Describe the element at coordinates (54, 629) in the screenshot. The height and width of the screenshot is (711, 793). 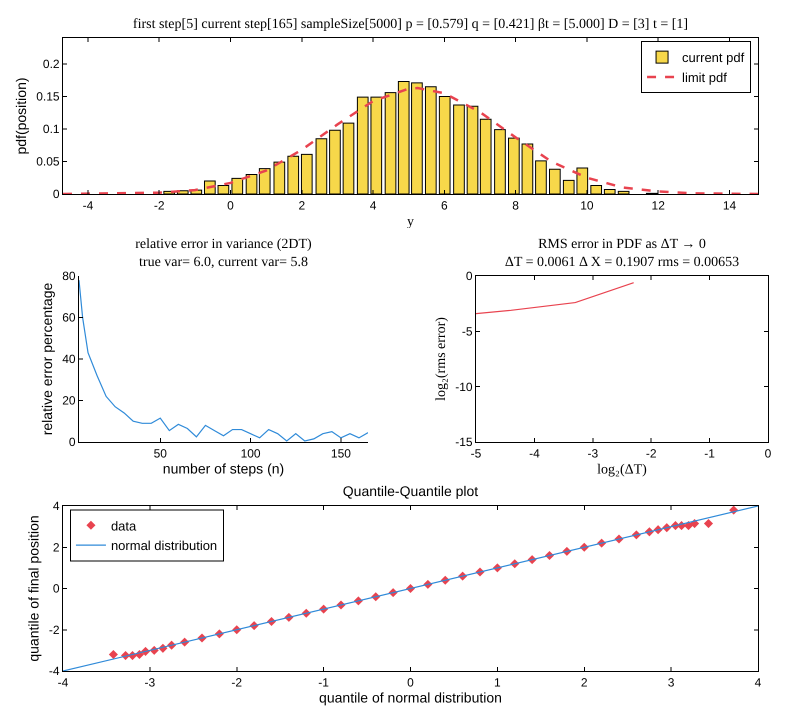
I see `y-tick-label: -2` at that location.